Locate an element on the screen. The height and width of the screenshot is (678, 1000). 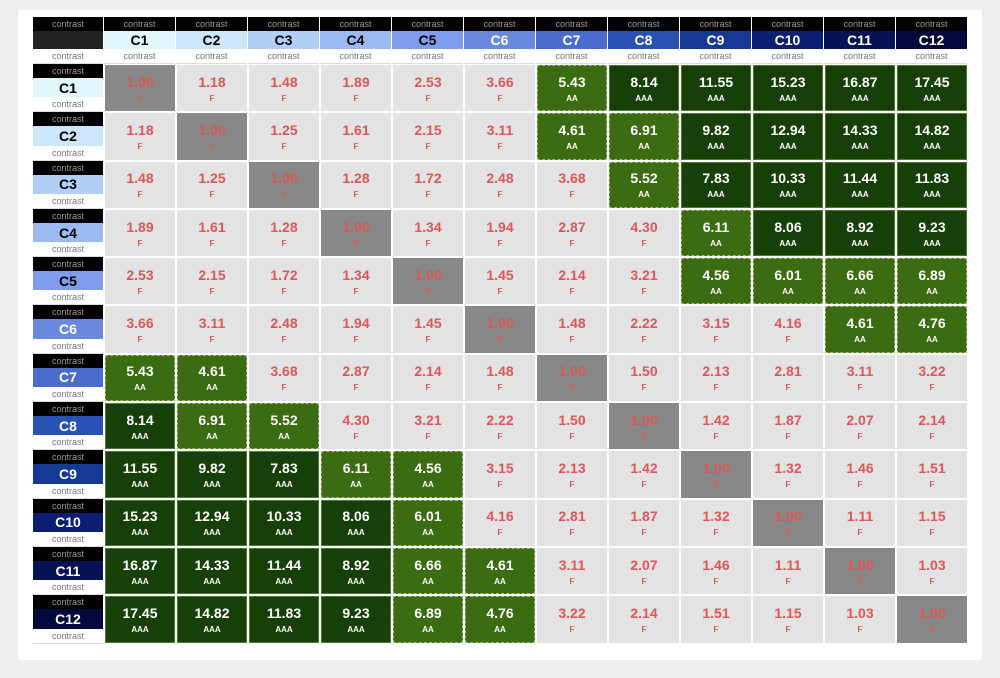
contrast-cell: 2.14 F is located at coordinates (572, 281).